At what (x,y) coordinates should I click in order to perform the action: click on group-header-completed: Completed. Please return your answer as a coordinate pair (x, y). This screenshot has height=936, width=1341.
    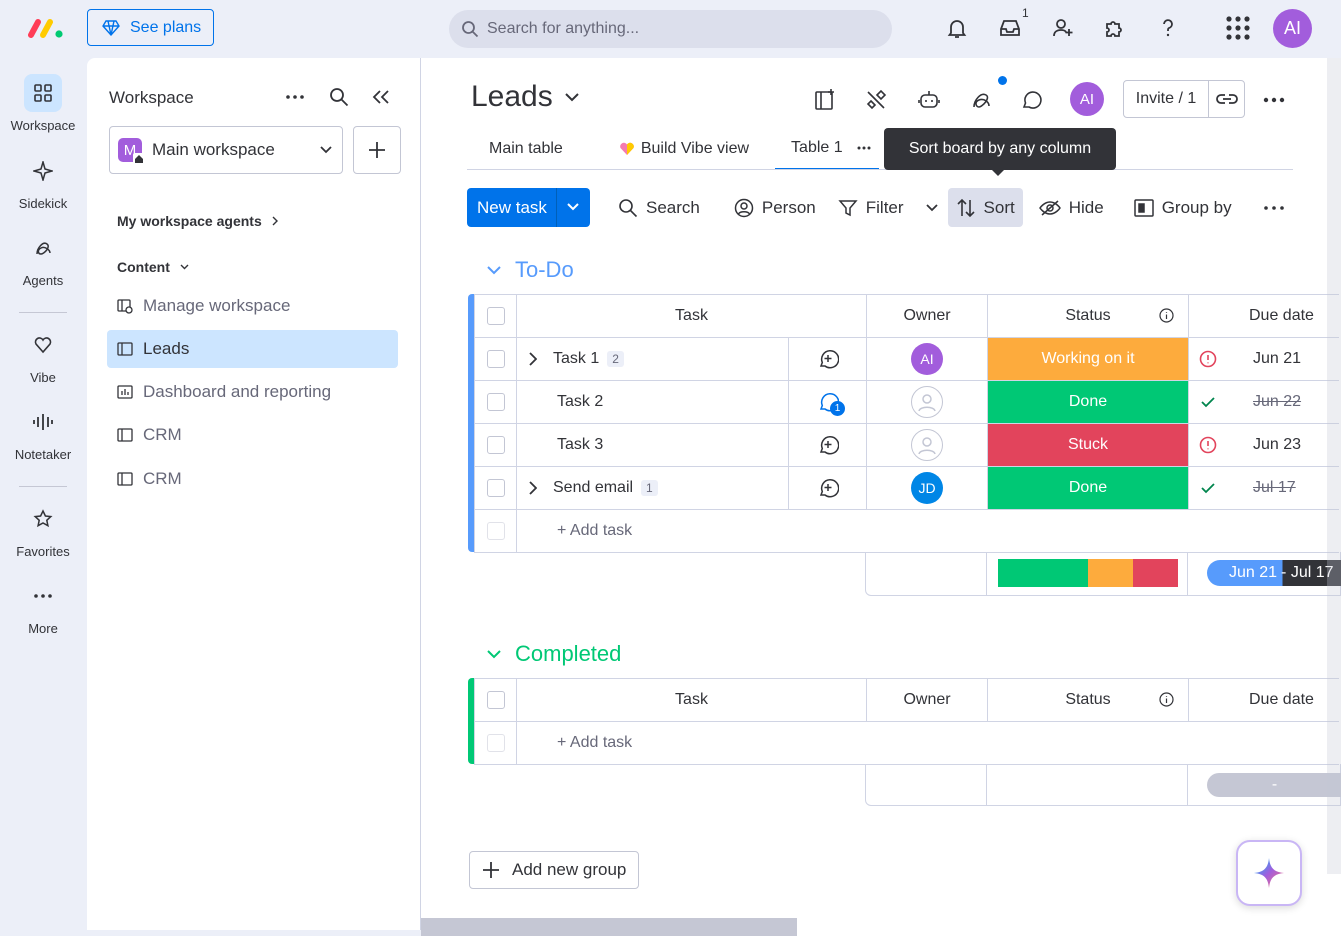
    Looking at the image, I should click on (554, 654).